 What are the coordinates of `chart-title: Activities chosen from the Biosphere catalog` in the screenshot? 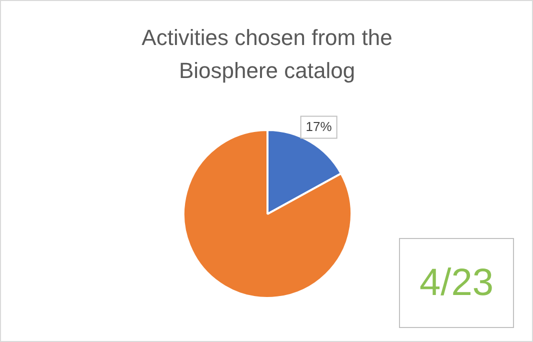 It's located at (267, 54).